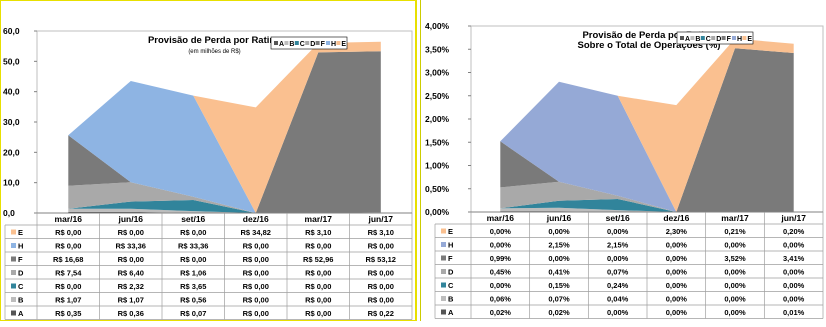 The height and width of the screenshot is (327, 826). What do you see at coordinates (437, 26) in the screenshot?
I see `y-tick-label: 4,00%` at bounding box center [437, 26].